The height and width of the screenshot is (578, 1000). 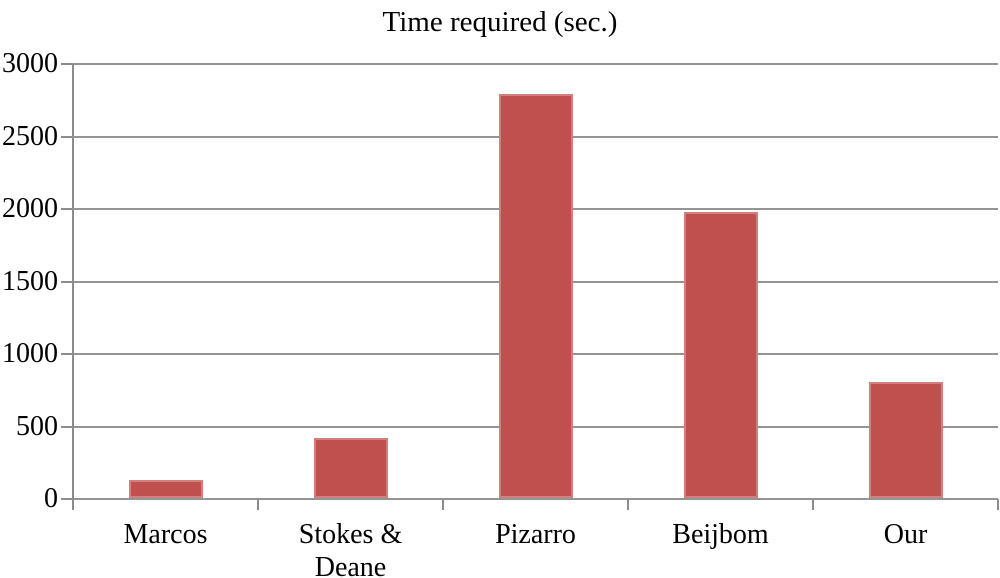 I want to click on x-axis-category-label: Pizarro, so click(x=535, y=534).